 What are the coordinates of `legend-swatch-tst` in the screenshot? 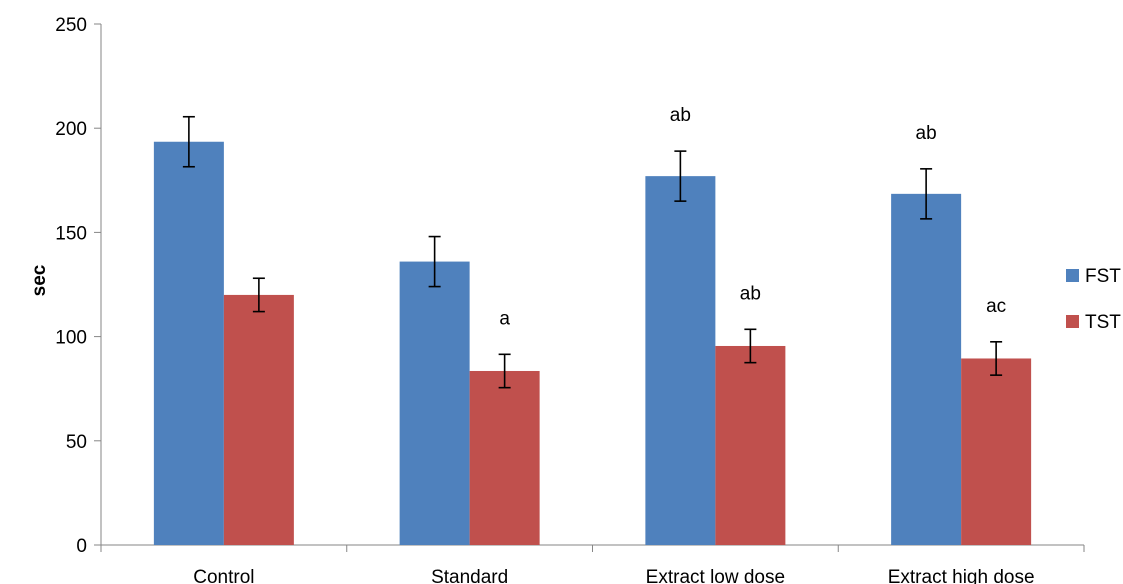 It's located at (1072, 321).